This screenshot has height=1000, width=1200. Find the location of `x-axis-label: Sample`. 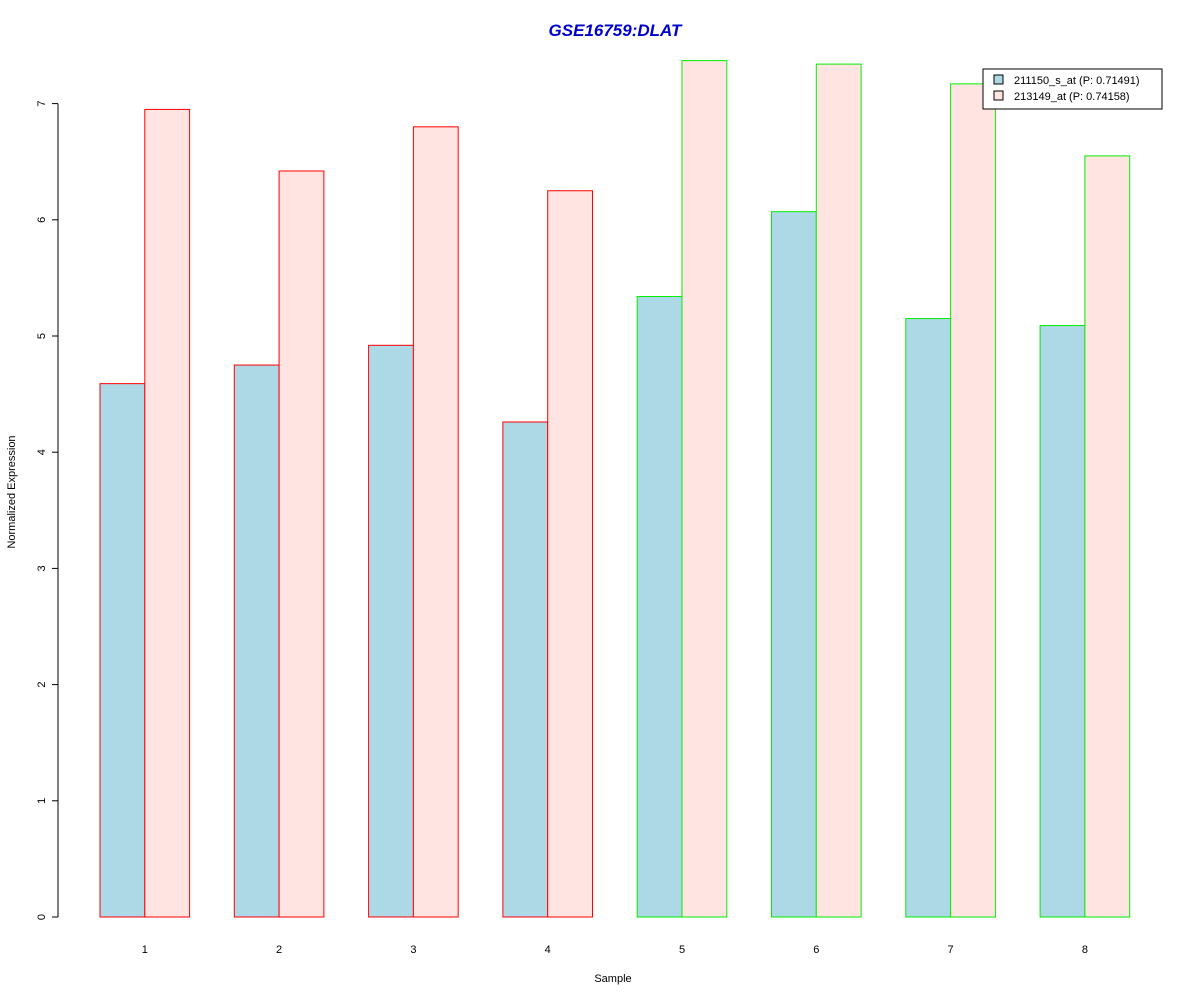

x-axis-label: Sample is located at coordinates (612, 979).